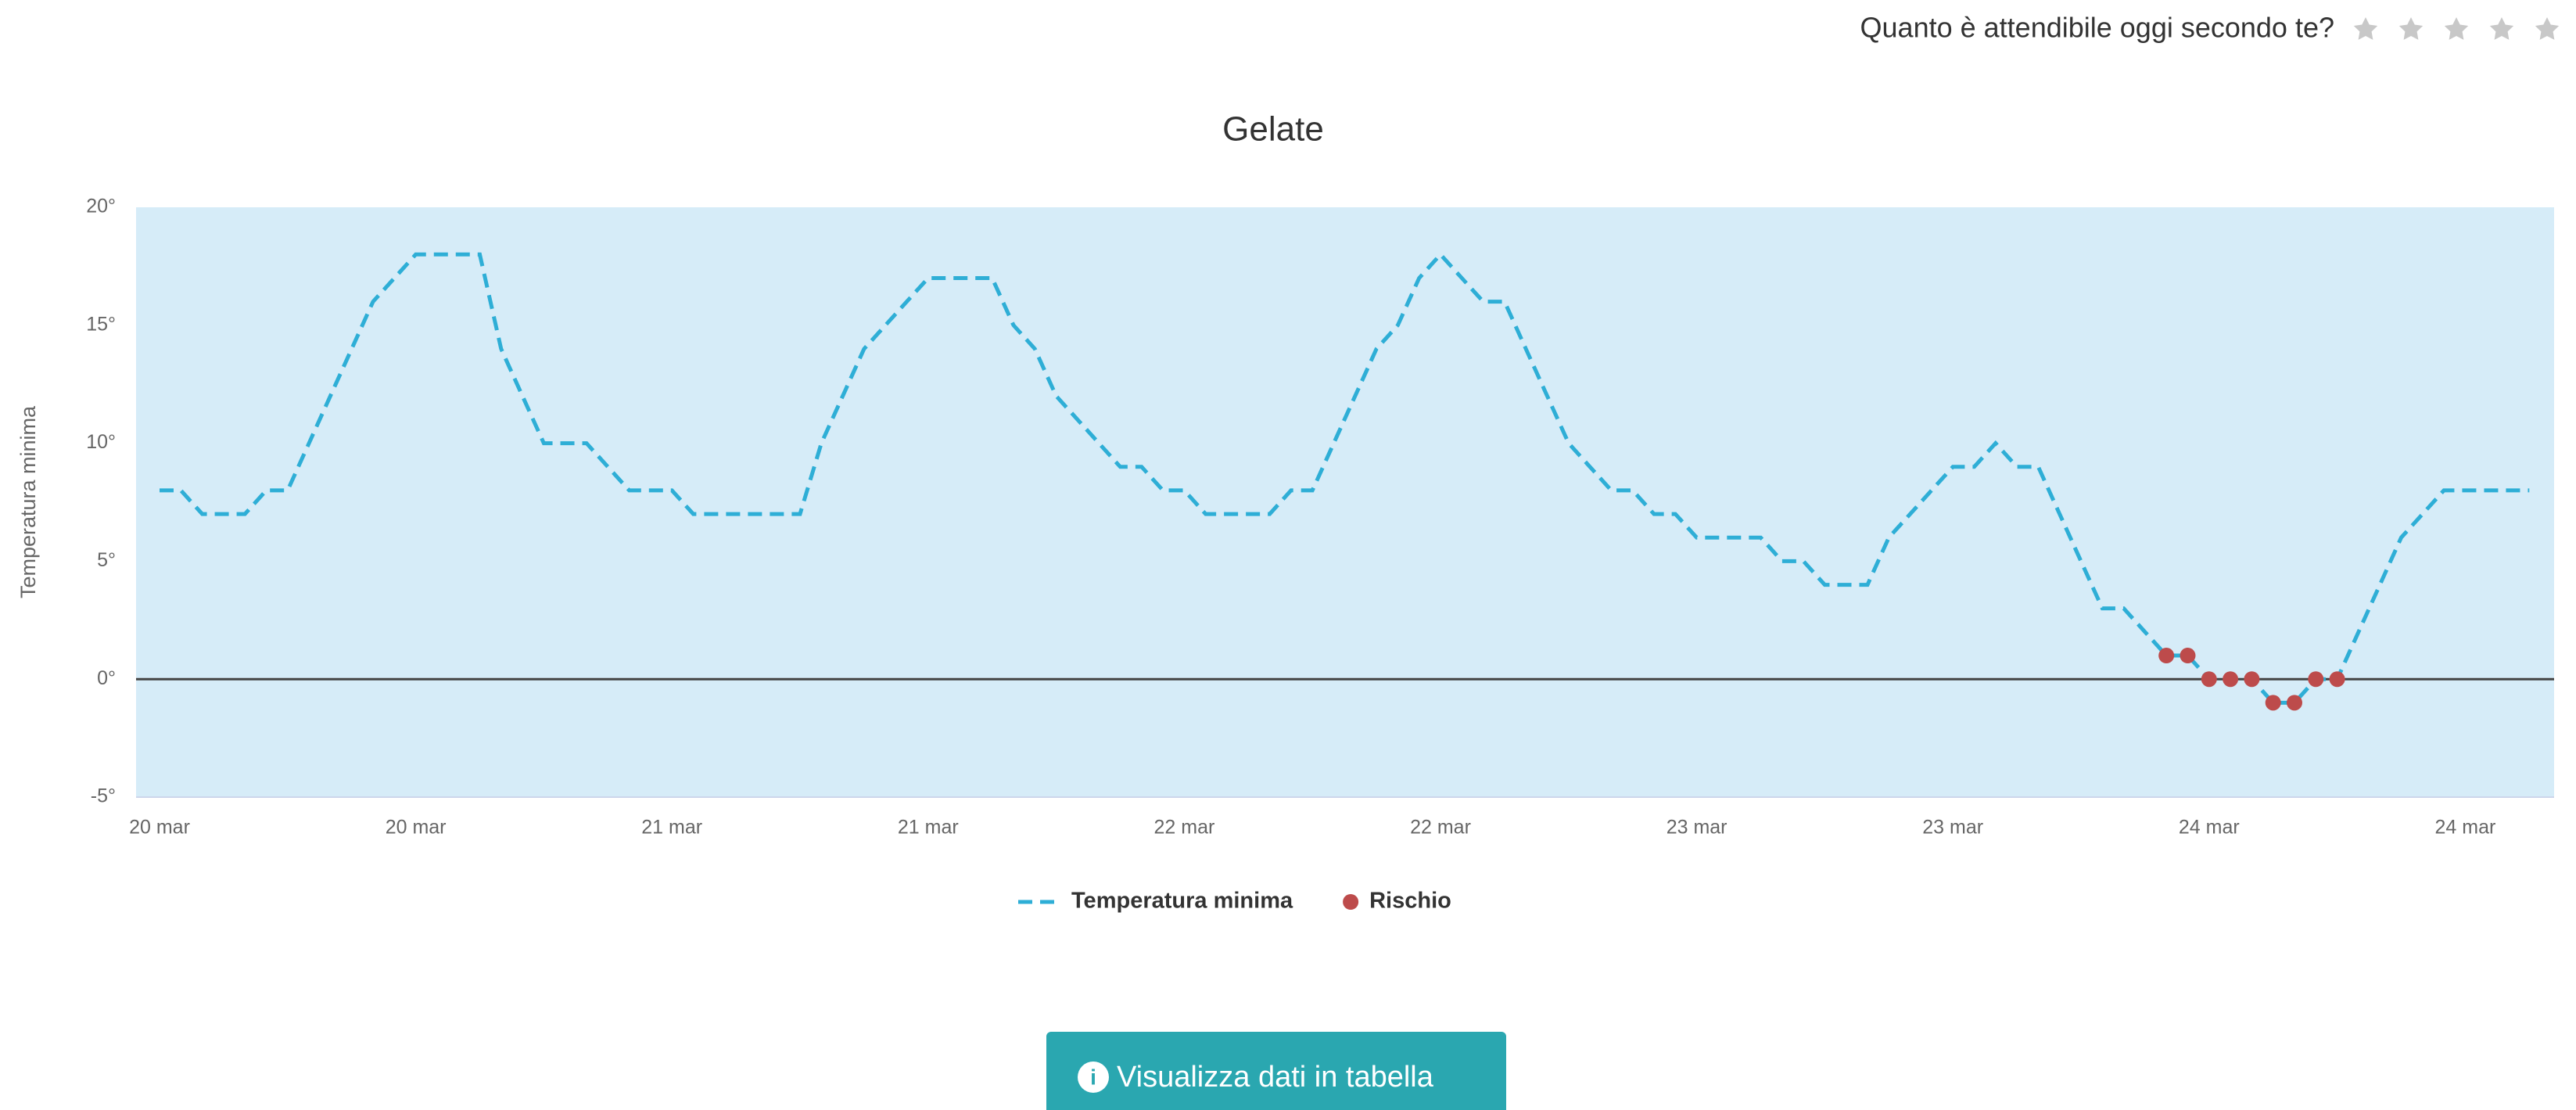 This screenshot has width=2576, height=1110. What do you see at coordinates (101, 324) in the screenshot?
I see `y-tick-label: 15°` at bounding box center [101, 324].